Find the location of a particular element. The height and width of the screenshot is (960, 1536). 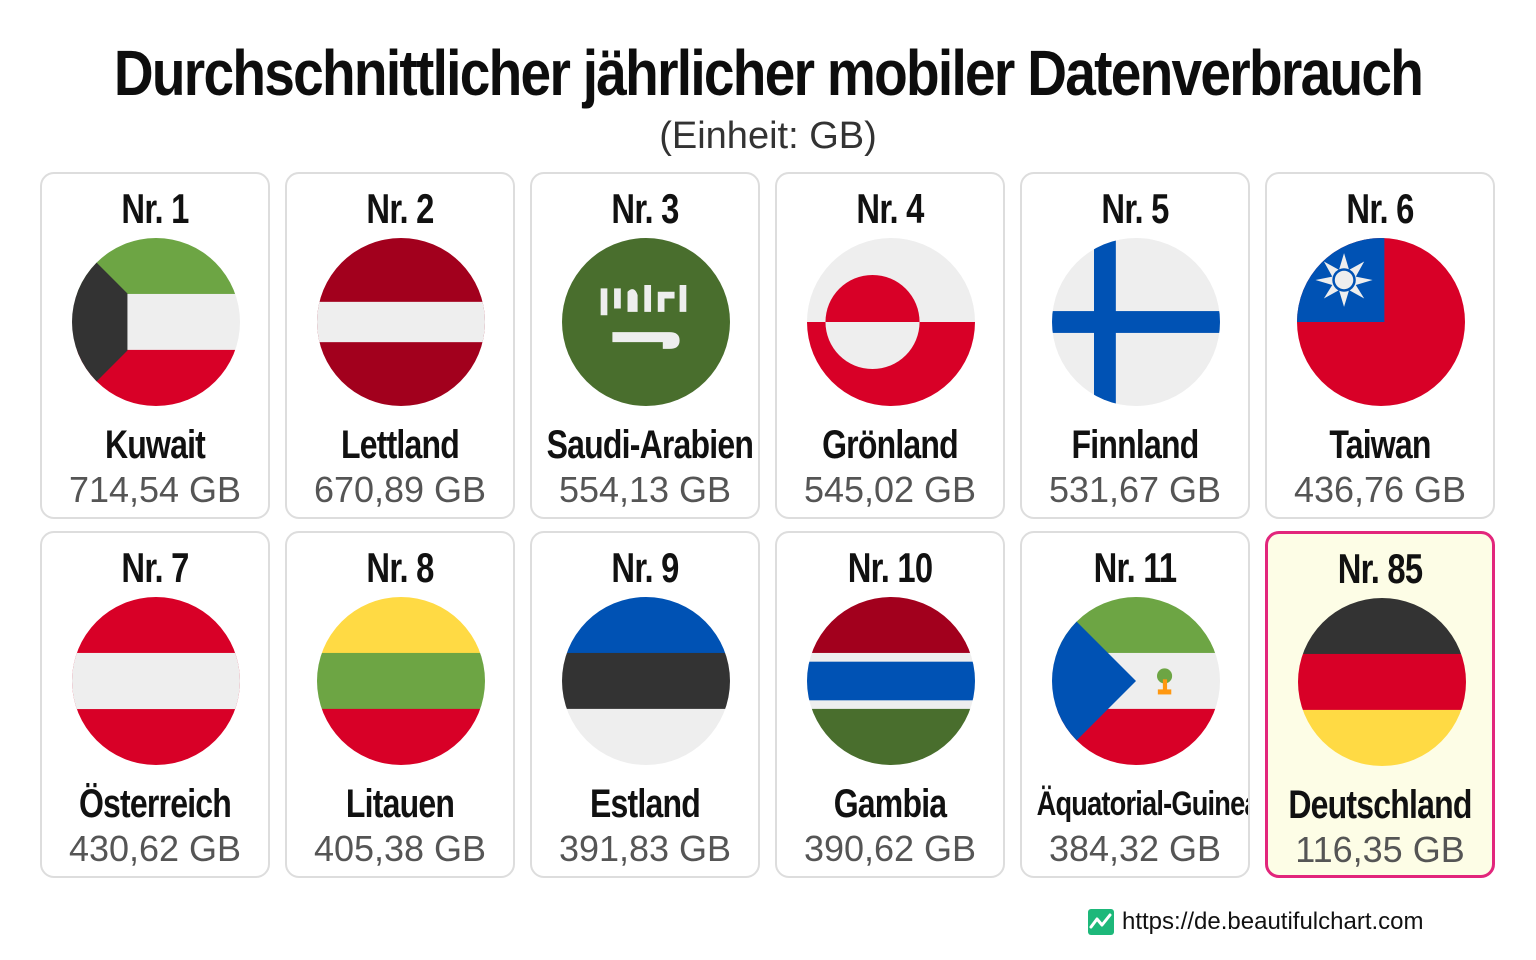

austria-flag-icon is located at coordinates (156, 681).